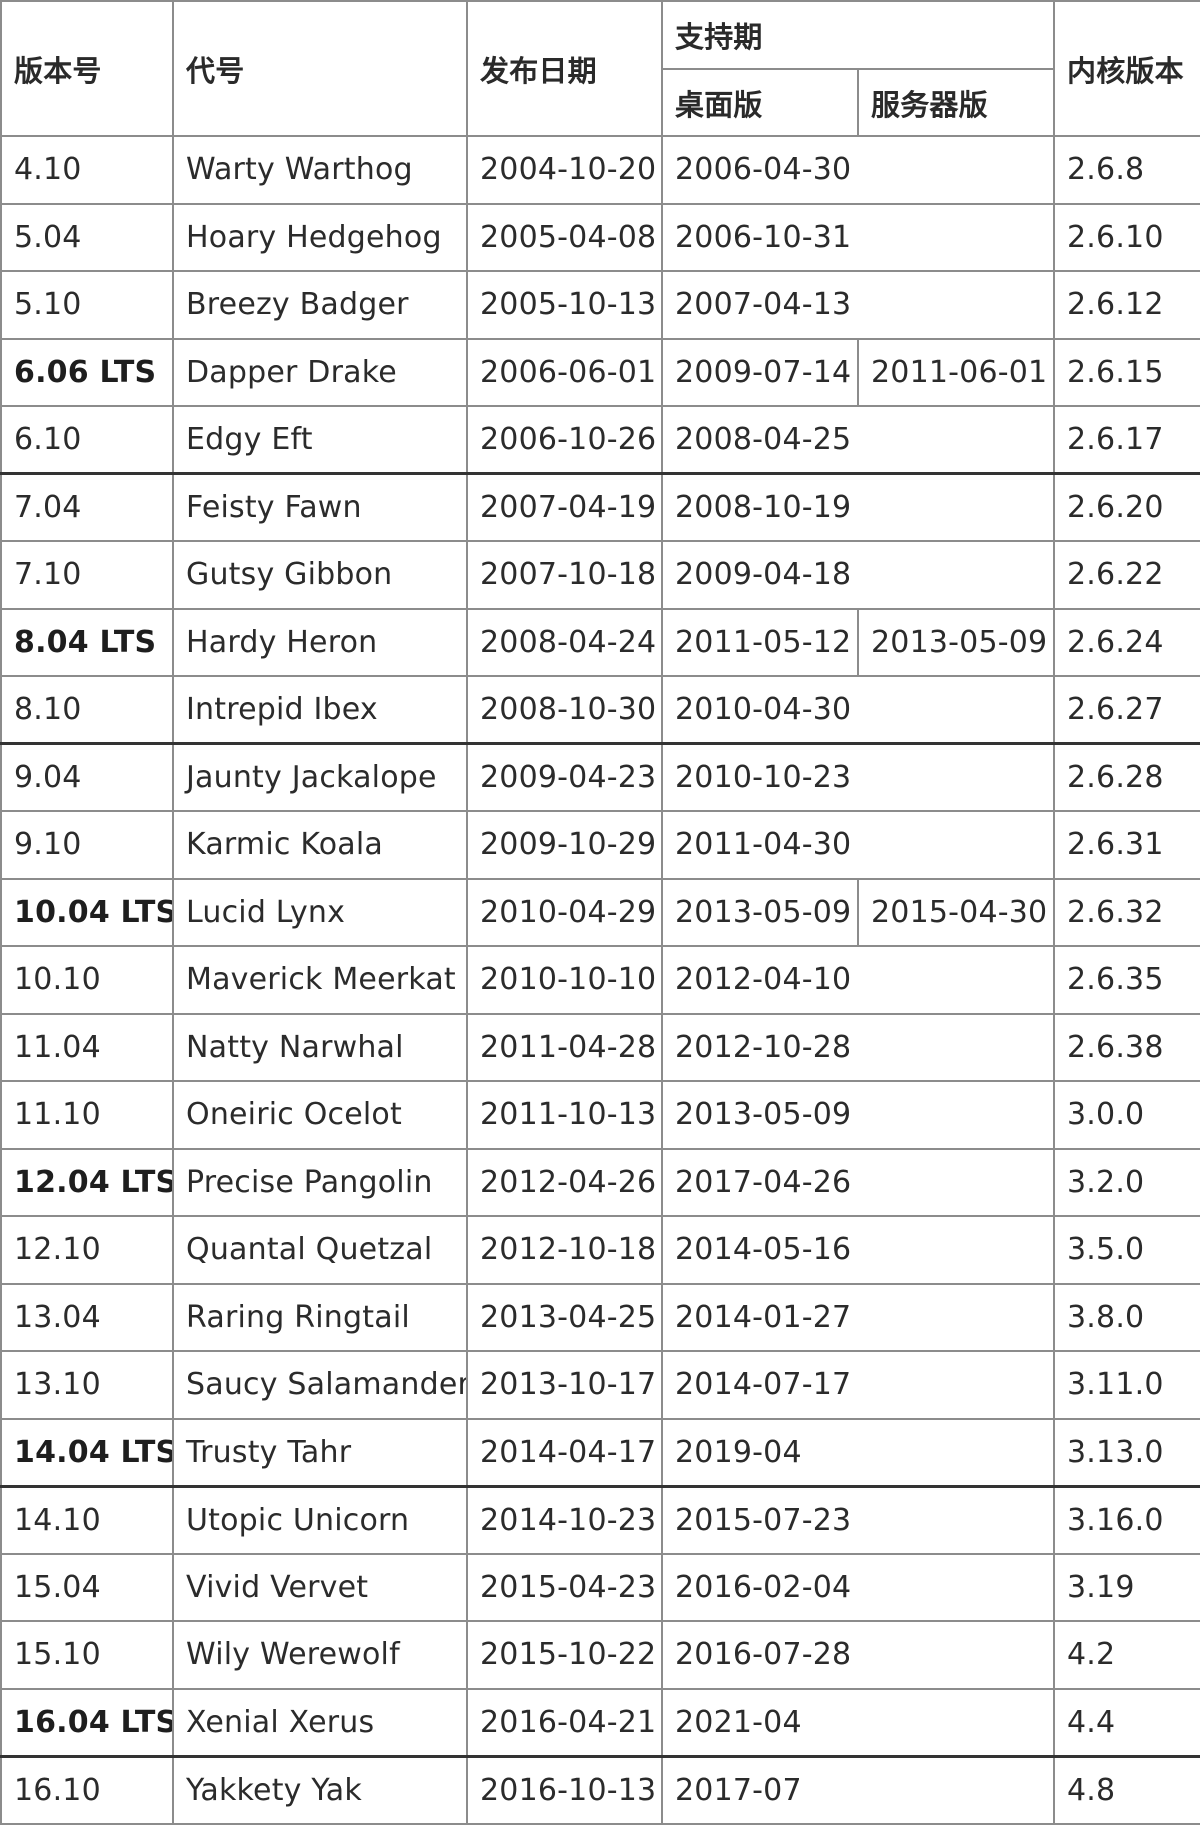 The image size is (1200, 1825). Describe the element at coordinates (858, 507) in the screenshot. I see `support-cell: 2008-10-19` at that location.